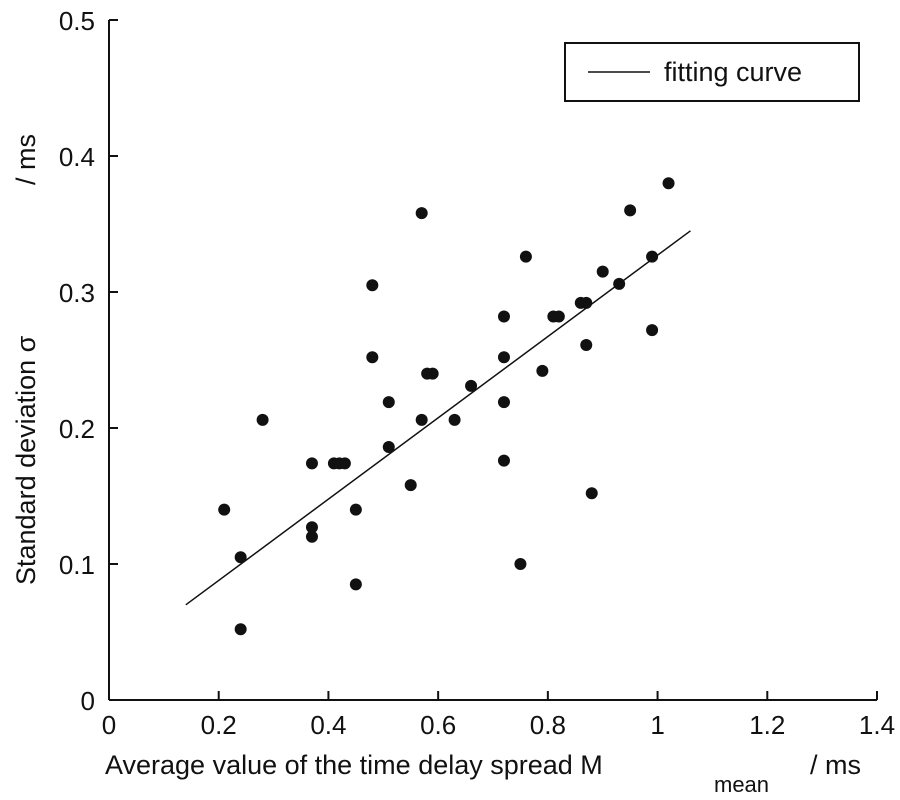 This screenshot has height=800, width=900. I want to click on legend: fitting curve, so click(712, 72).